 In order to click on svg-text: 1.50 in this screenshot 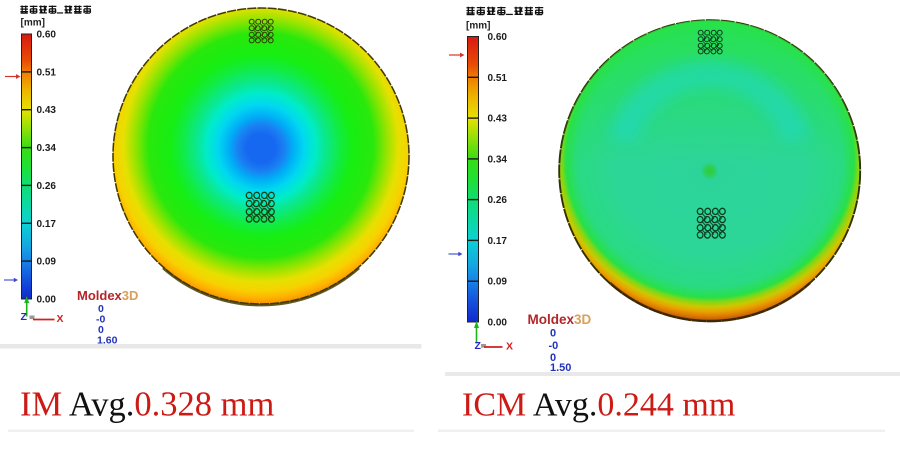, I will do `click(560, 368)`.